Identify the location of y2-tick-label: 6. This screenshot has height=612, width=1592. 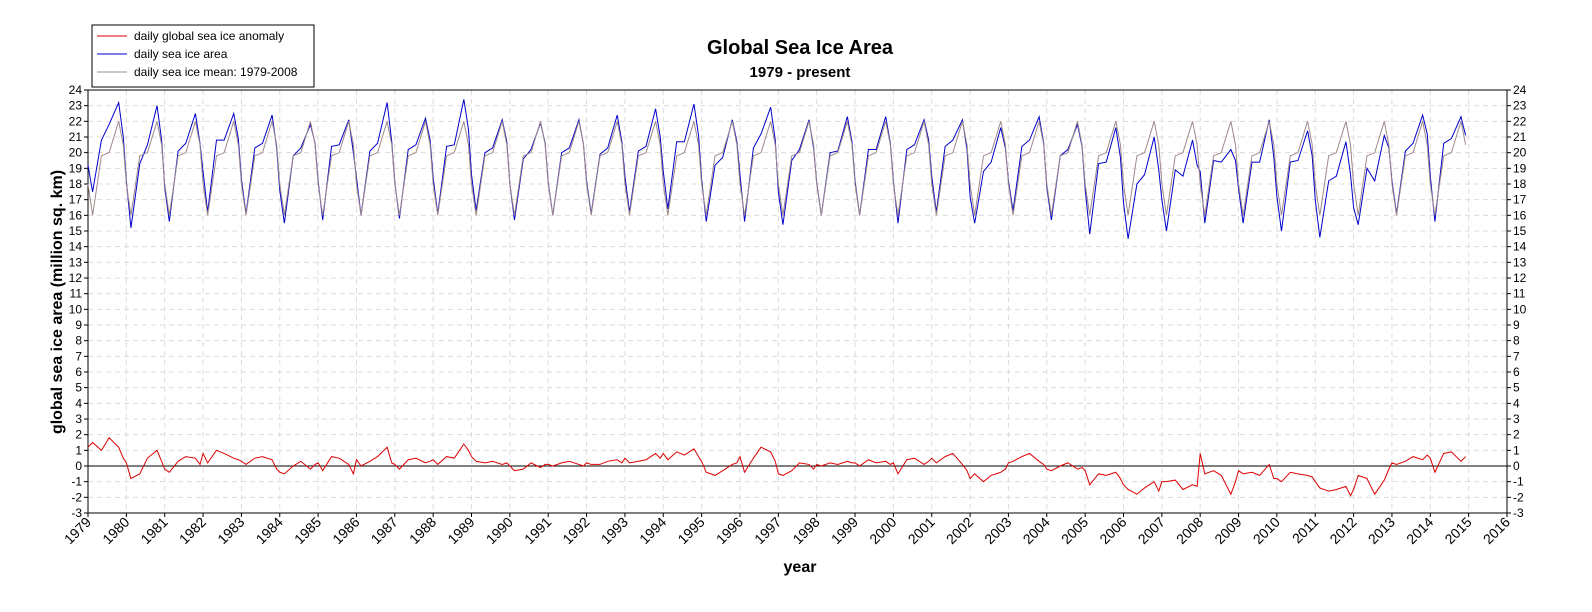
(1516, 372).